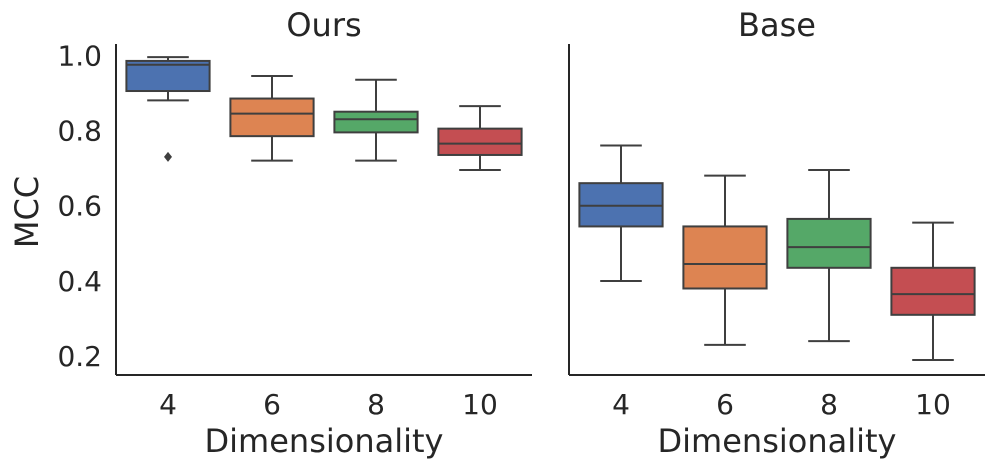 The height and width of the screenshot is (471, 997). Describe the element at coordinates (79, 281) in the screenshot. I see `y-tick-label-1: 0.4` at that location.